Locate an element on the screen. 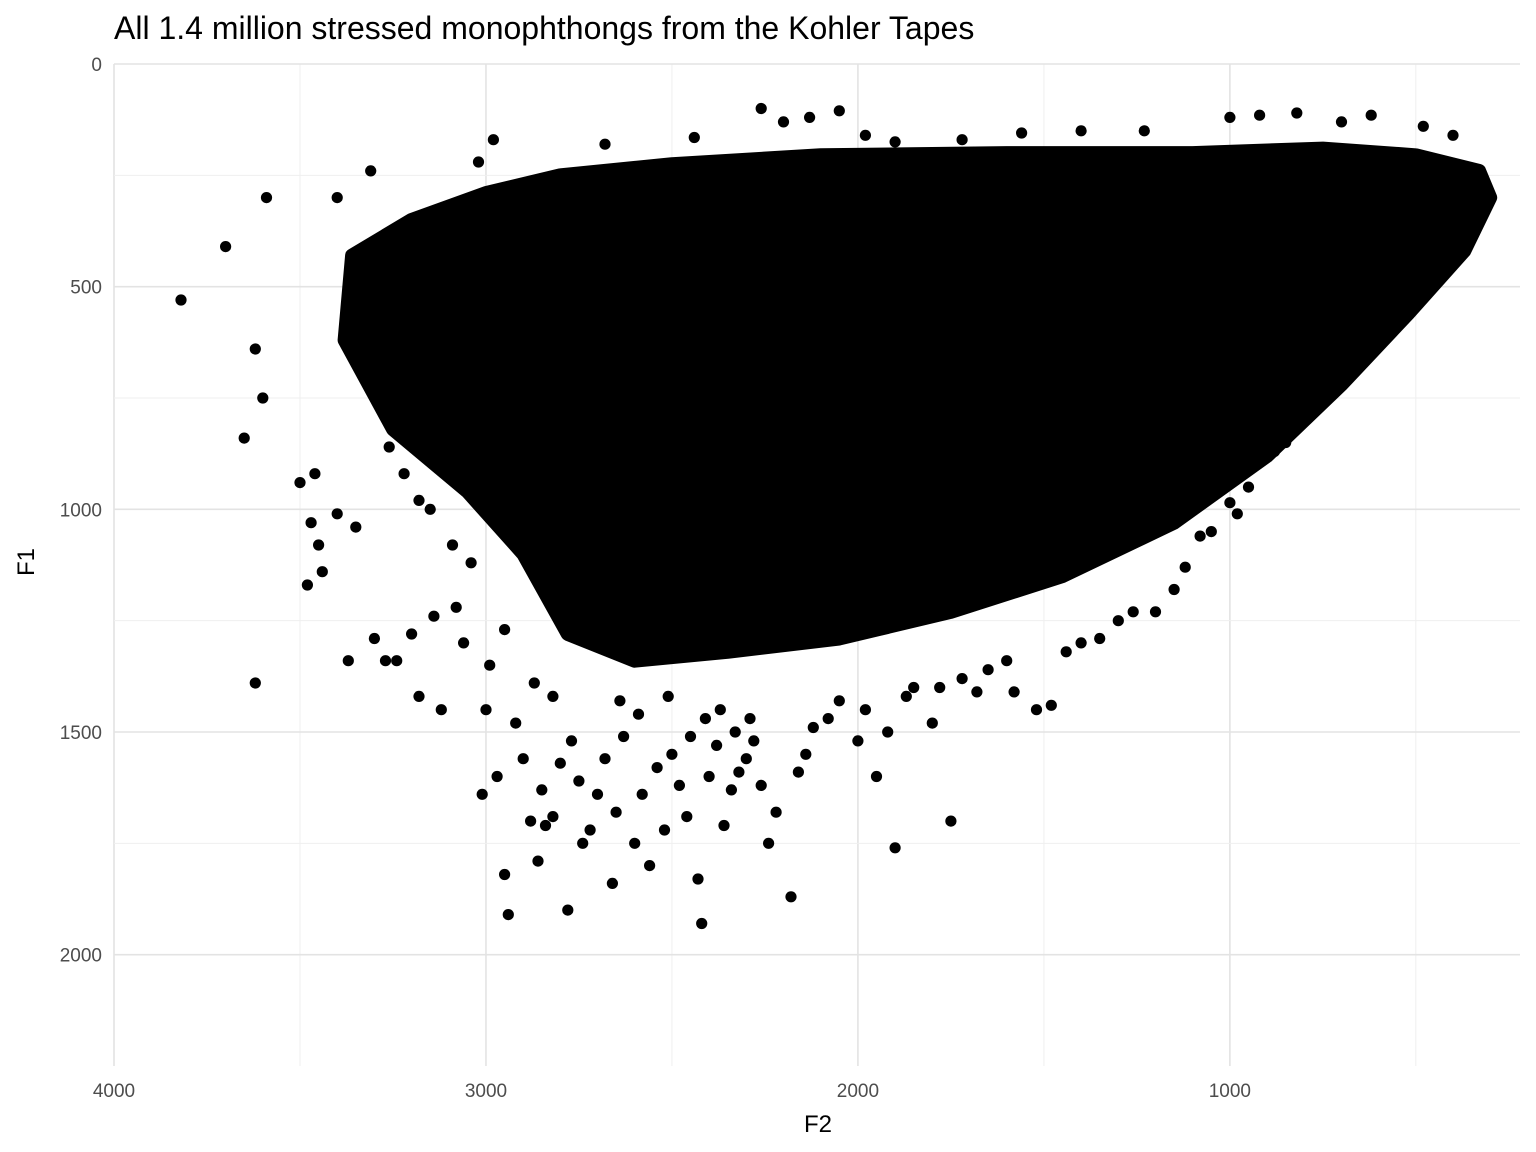 The width and height of the screenshot is (1536, 1152). x-tick-label: 1000 is located at coordinates (1230, 1091).